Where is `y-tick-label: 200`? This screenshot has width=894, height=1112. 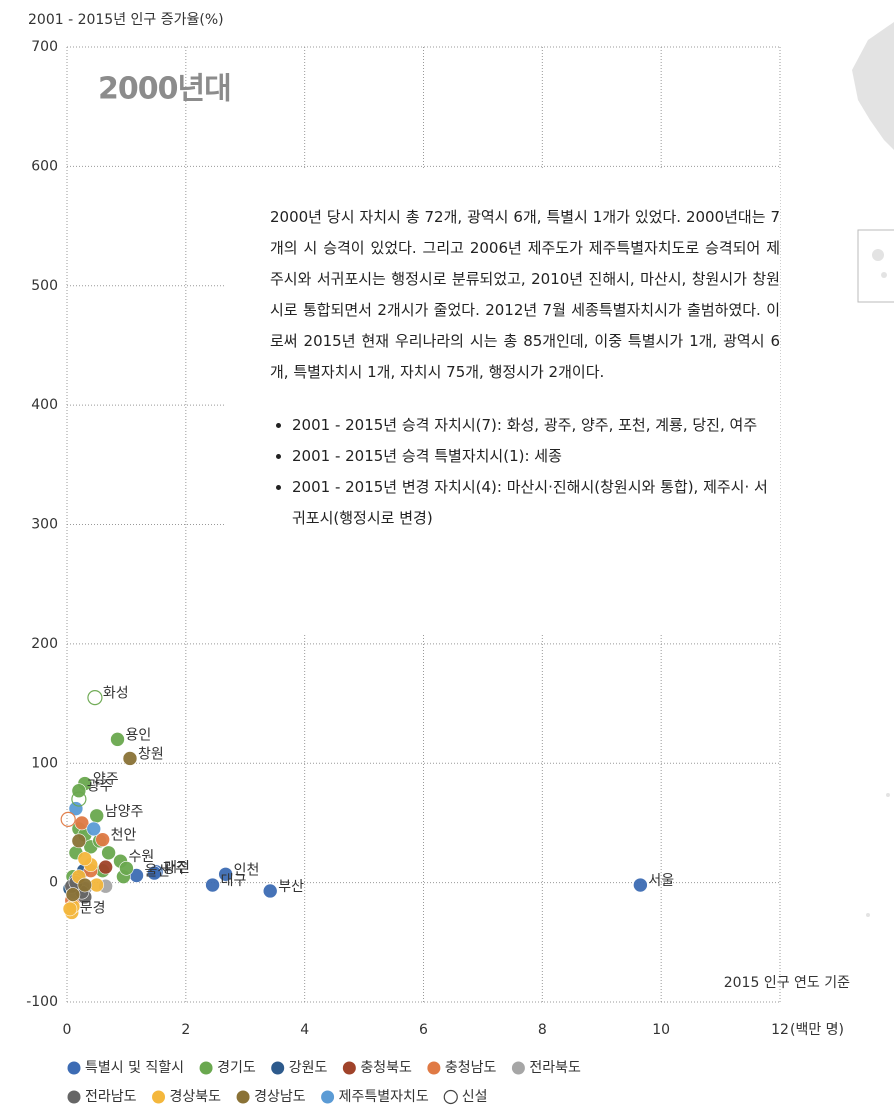
y-tick-label: 200 is located at coordinates (44, 644).